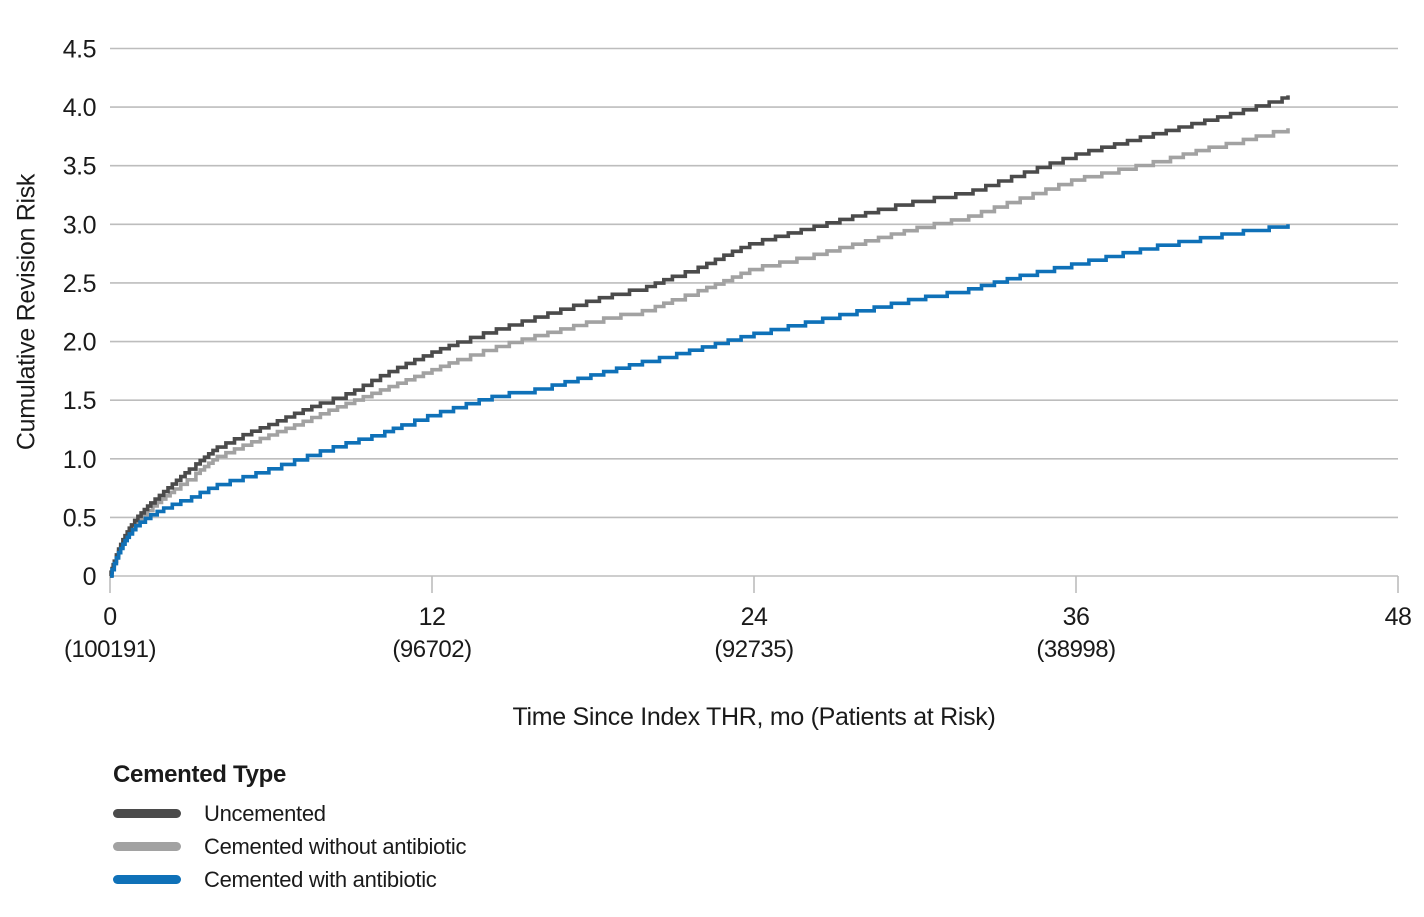 The width and height of the screenshot is (1424, 917). What do you see at coordinates (26, 312) in the screenshot?
I see `y-axis-title: Cumulative Revision Risk` at bounding box center [26, 312].